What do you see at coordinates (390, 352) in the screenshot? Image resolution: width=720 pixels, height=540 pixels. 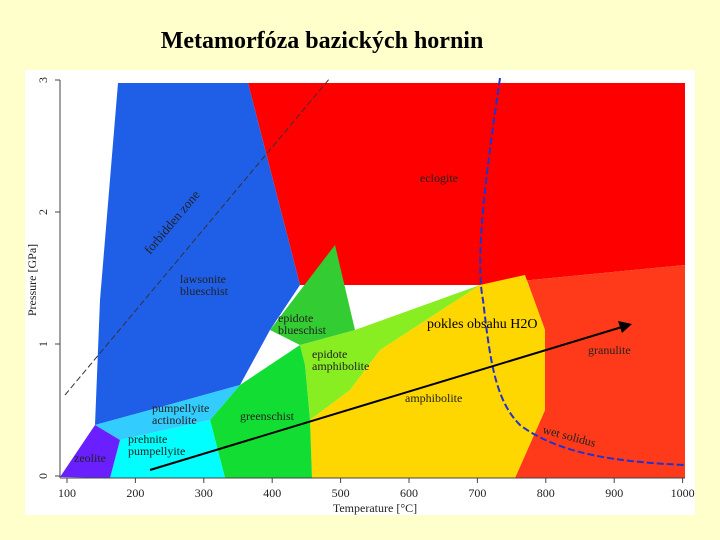 I see `epidote-amphibolite-field` at bounding box center [390, 352].